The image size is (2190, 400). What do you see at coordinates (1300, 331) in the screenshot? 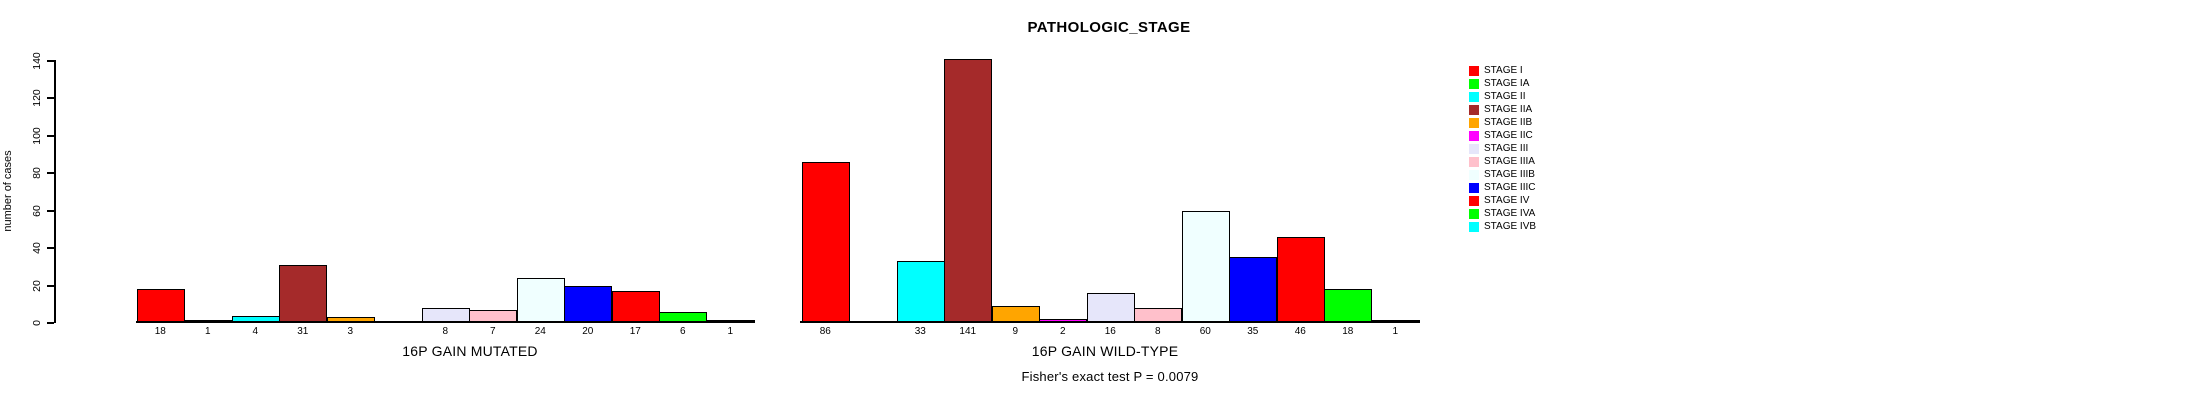
I see `bar-value-16p-gain-wild-type-stage-iv: 46` at bounding box center [1300, 331].